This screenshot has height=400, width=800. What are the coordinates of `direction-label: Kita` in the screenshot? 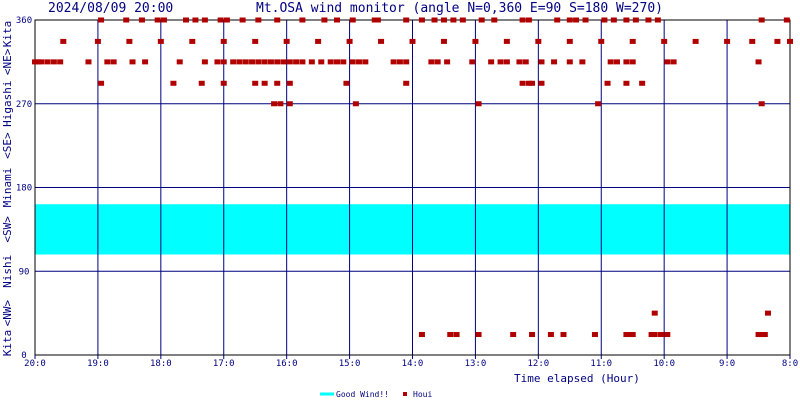 It's located at (7, 34).